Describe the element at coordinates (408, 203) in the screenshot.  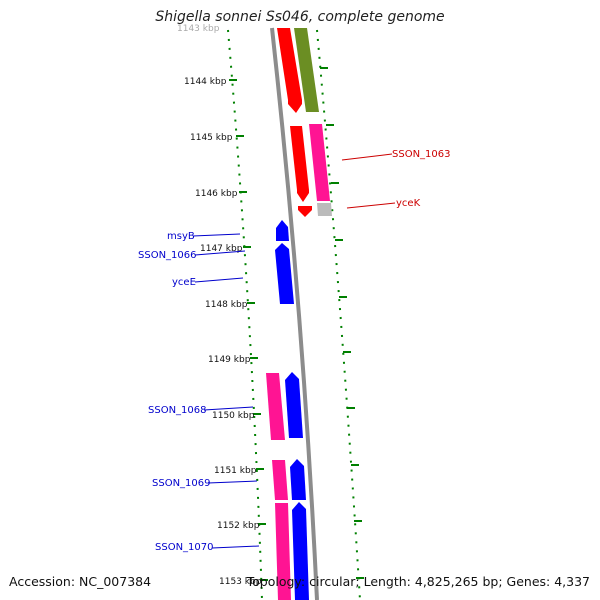
I see `gene-label-yceK: yceK` at that location.